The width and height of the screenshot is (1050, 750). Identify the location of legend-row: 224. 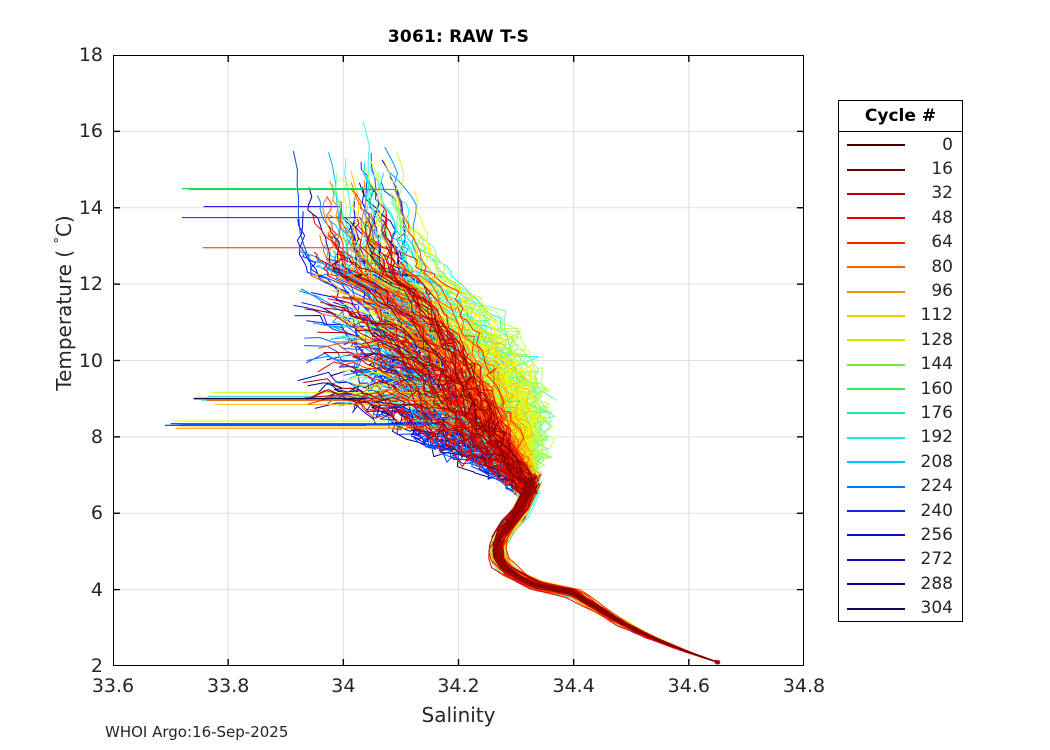
(900, 486).